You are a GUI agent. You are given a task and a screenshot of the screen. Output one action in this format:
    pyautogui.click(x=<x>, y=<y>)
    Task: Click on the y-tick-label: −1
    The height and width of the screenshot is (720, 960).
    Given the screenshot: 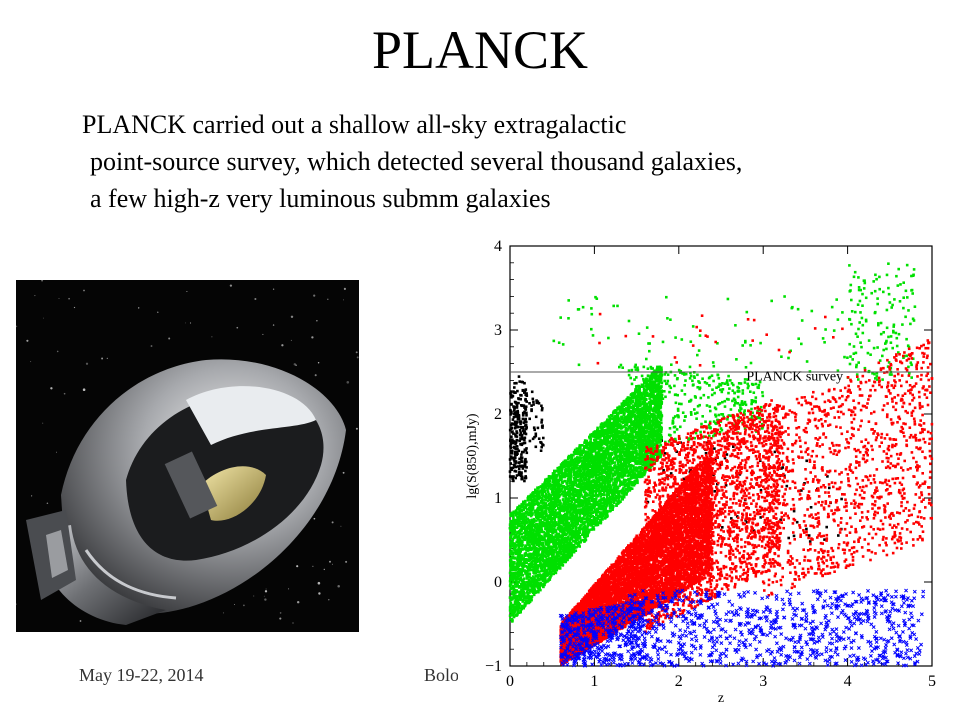 What is the action you would take?
    pyautogui.click(x=493, y=666)
    